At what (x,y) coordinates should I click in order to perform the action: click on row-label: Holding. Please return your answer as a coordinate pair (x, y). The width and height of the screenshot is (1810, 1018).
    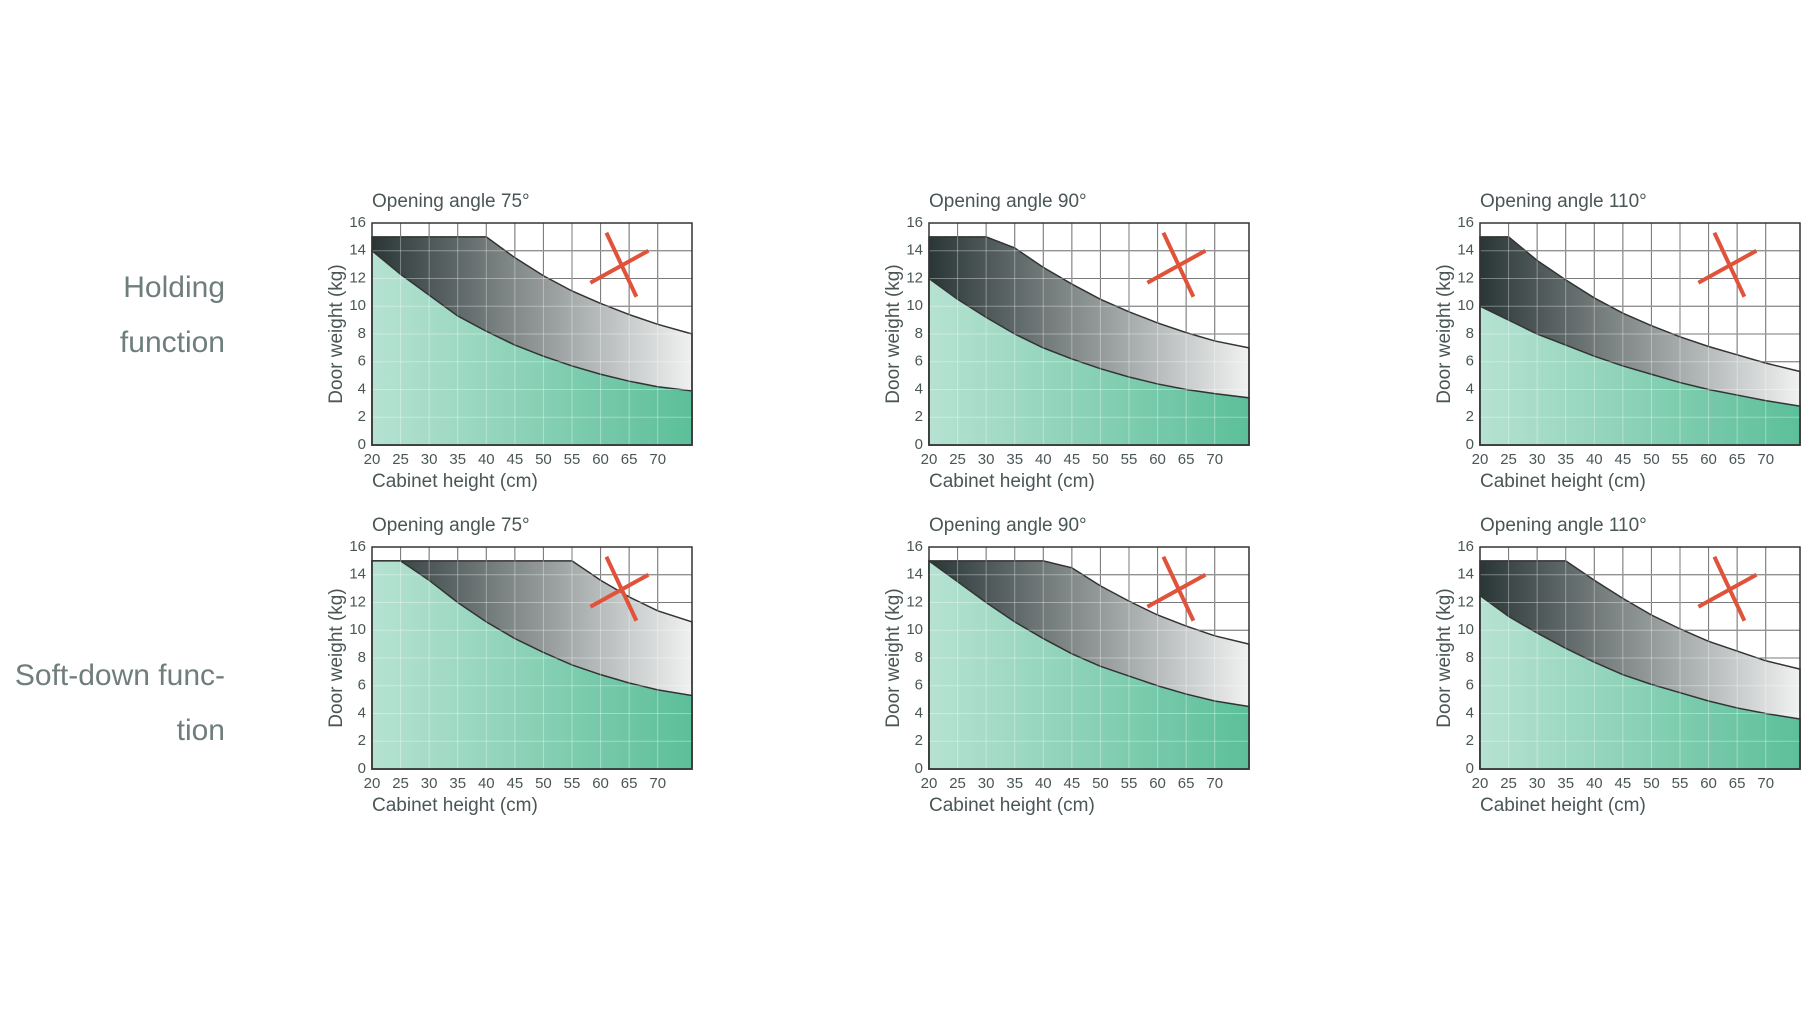
    Looking at the image, I should click on (174, 287).